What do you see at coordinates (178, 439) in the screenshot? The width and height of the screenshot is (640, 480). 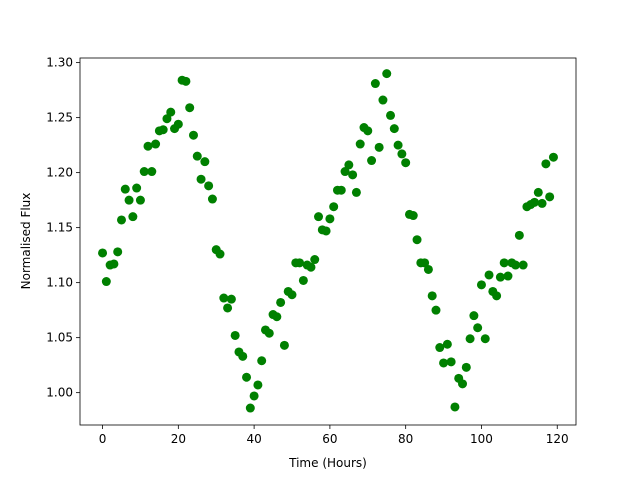 I see `x-tick-label: 20` at bounding box center [178, 439].